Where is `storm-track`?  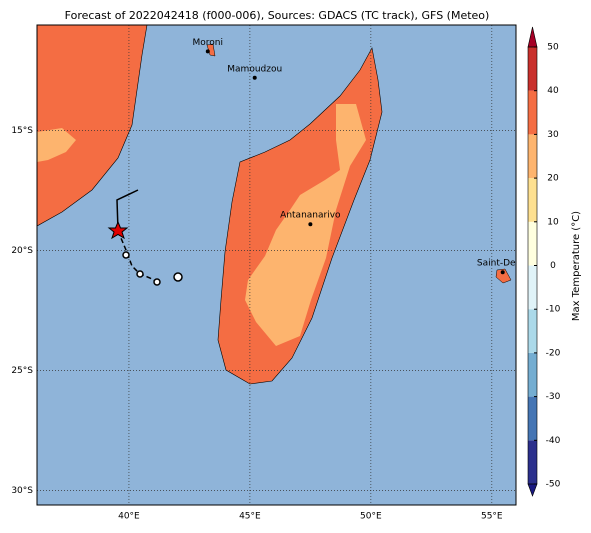 storm-track is located at coordinates (145, 237).